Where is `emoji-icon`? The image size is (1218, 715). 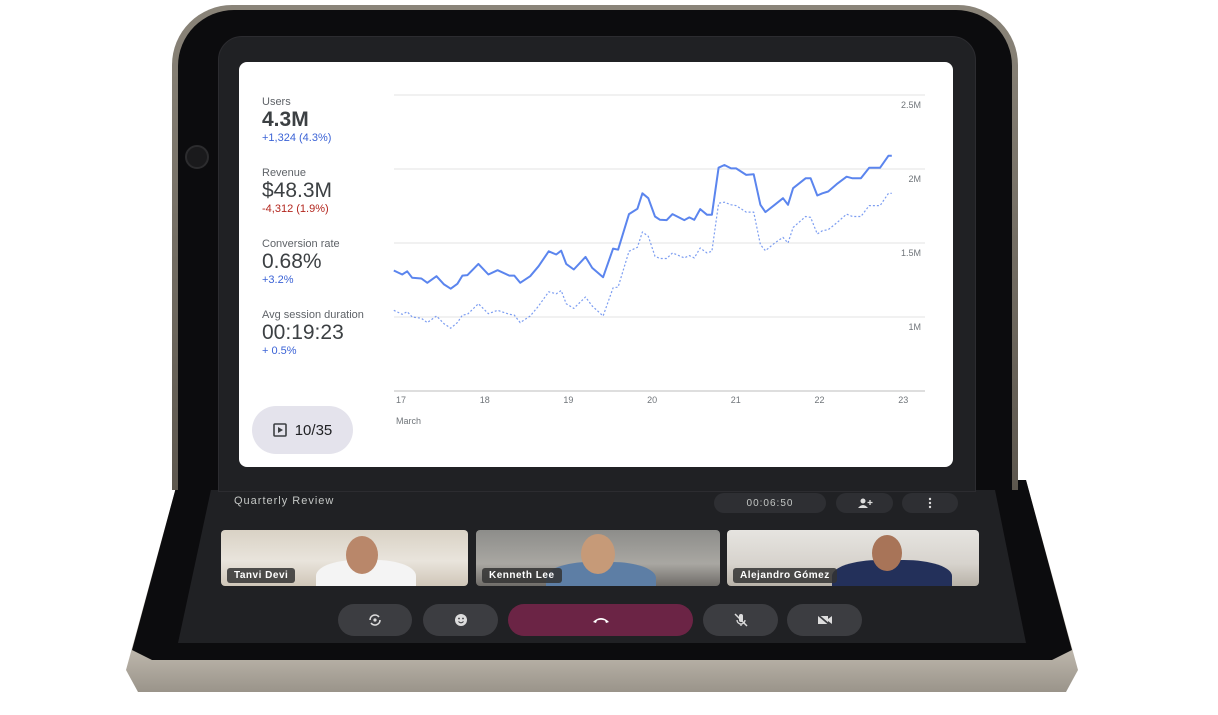 emoji-icon is located at coordinates (460, 620).